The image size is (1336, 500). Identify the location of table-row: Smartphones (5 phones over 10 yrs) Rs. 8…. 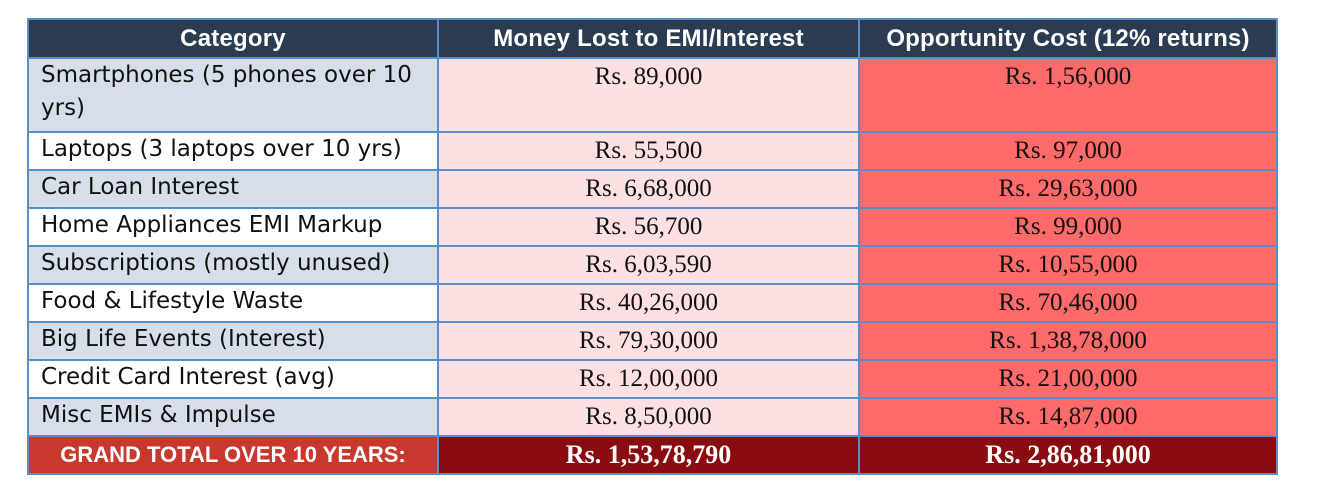
(652, 95).